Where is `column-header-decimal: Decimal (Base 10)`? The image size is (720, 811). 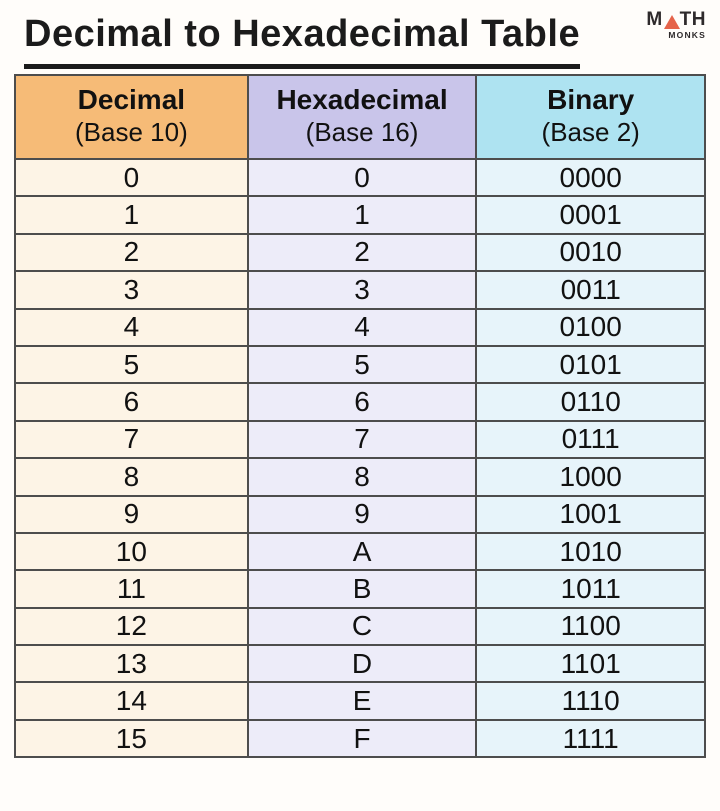
column-header-decimal: Decimal (Base 10) is located at coordinates (131, 117).